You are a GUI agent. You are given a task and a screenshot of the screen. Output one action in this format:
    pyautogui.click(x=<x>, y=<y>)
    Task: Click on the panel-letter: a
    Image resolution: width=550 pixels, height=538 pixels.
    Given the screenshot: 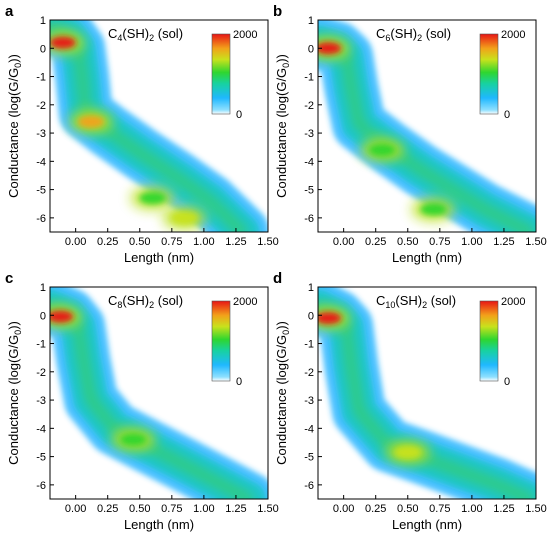 What is the action you would take?
    pyautogui.click(x=9, y=11)
    